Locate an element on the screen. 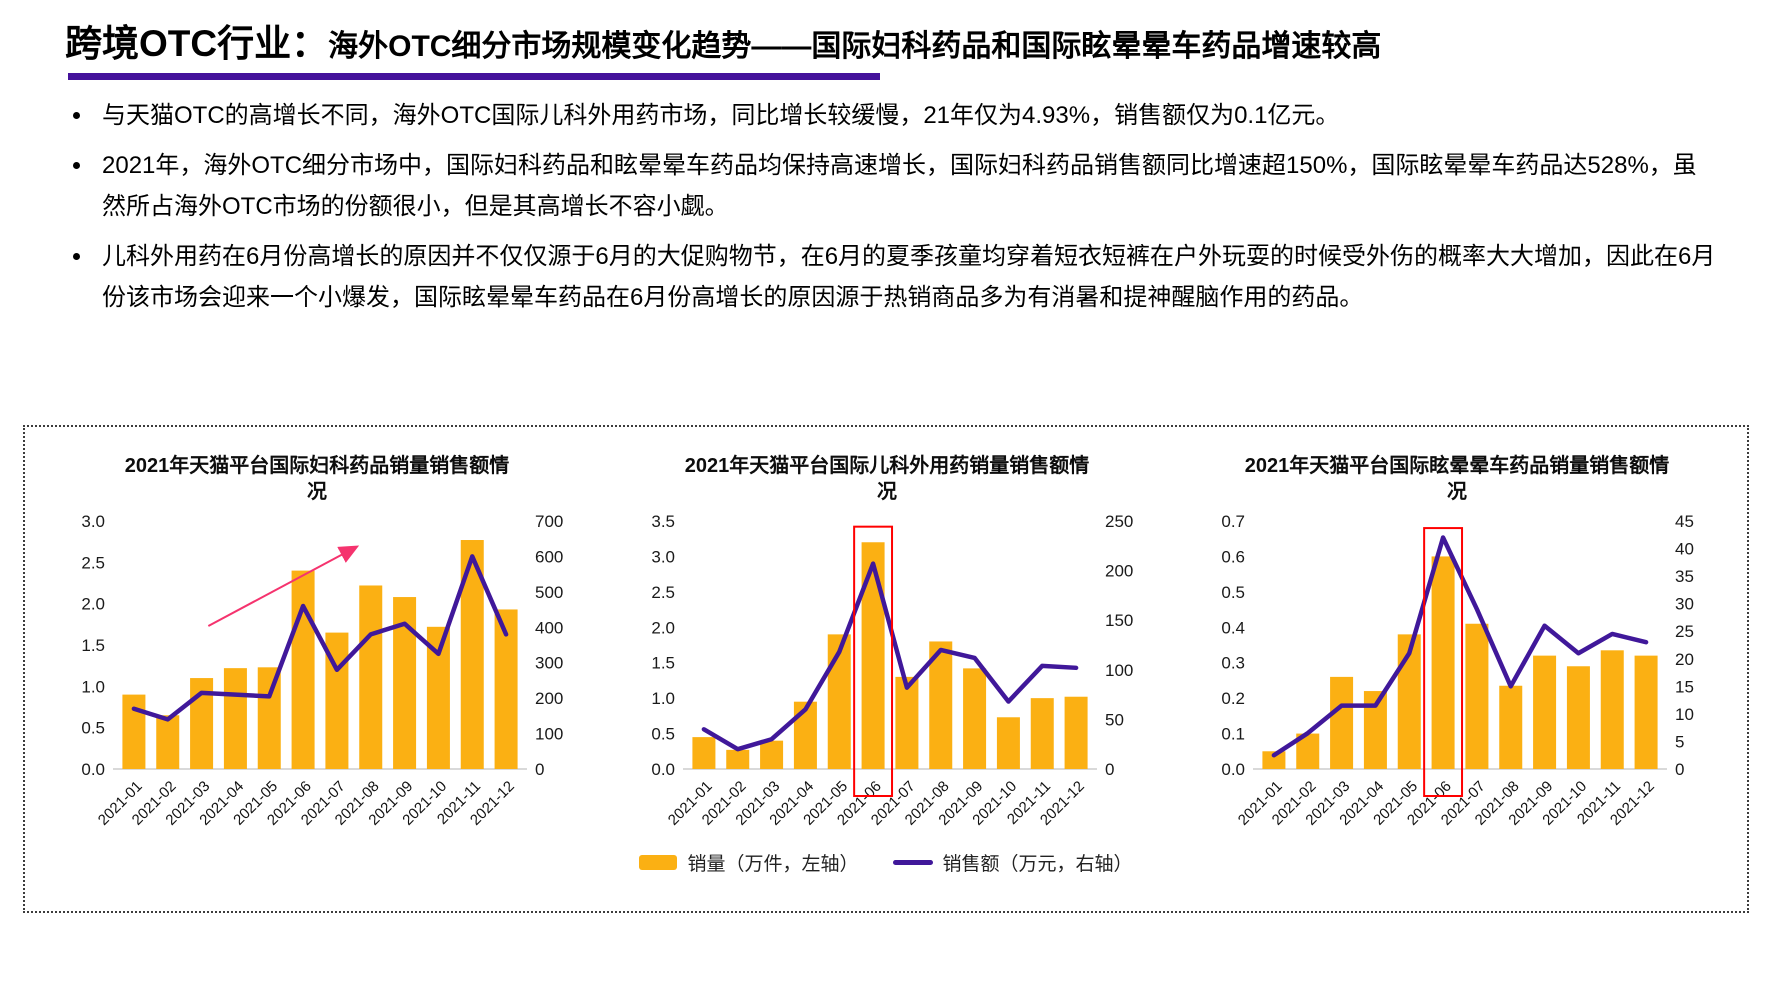 This screenshot has height=1000, width=1778. right-axis-tick-label: 35 is located at coordinates (1684, 576).